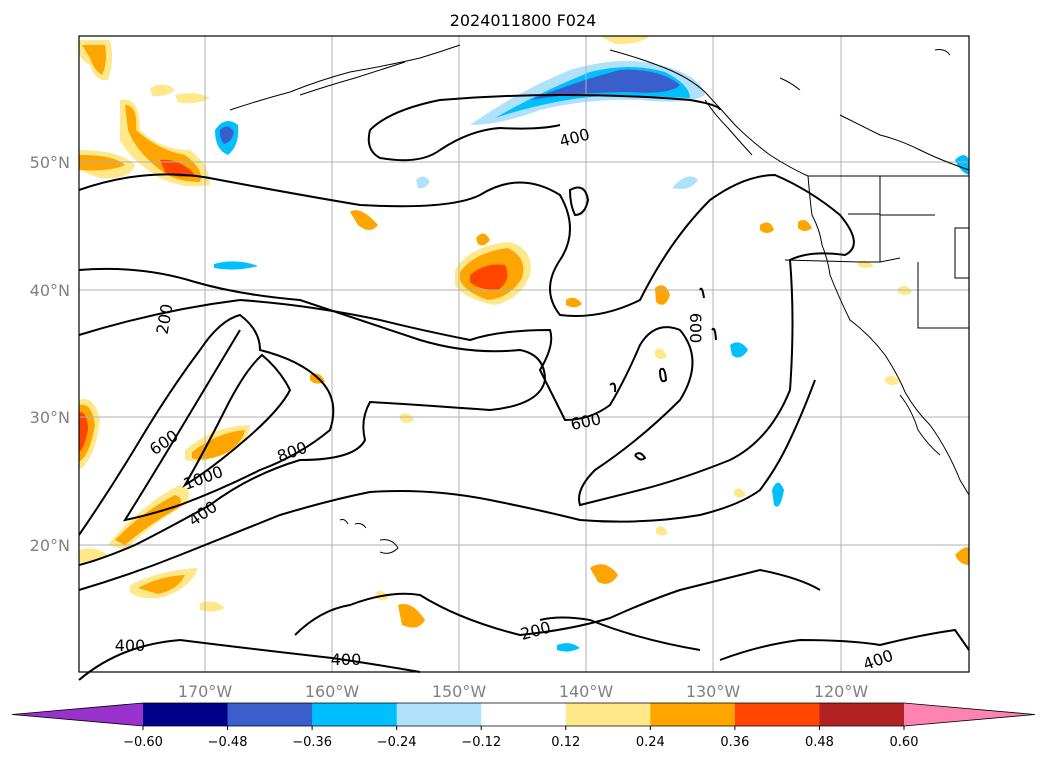 The image size is (1047, 765). Describe the element at coordinates (50, 290) in the screenshot. I see `lat-label-40n: 40°N` at that location.